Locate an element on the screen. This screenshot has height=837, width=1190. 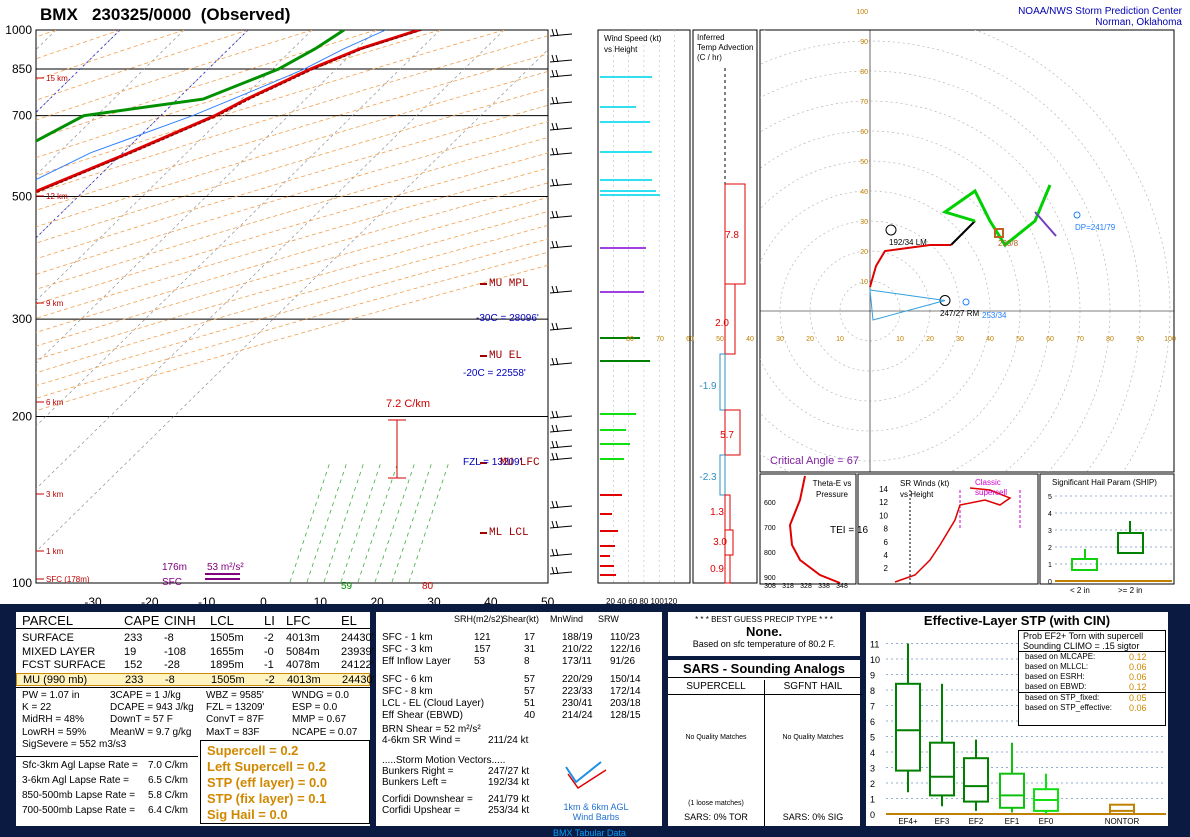
lapse-rate-value: 5.8 C/km is located at coordinates (168, 795).